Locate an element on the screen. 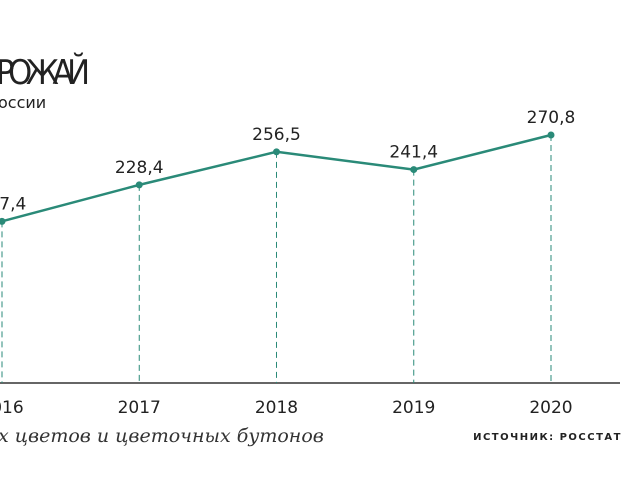 The image size is (640, 480). note: х цветов и цветочных бутонов is located at coordinates (162, 436).